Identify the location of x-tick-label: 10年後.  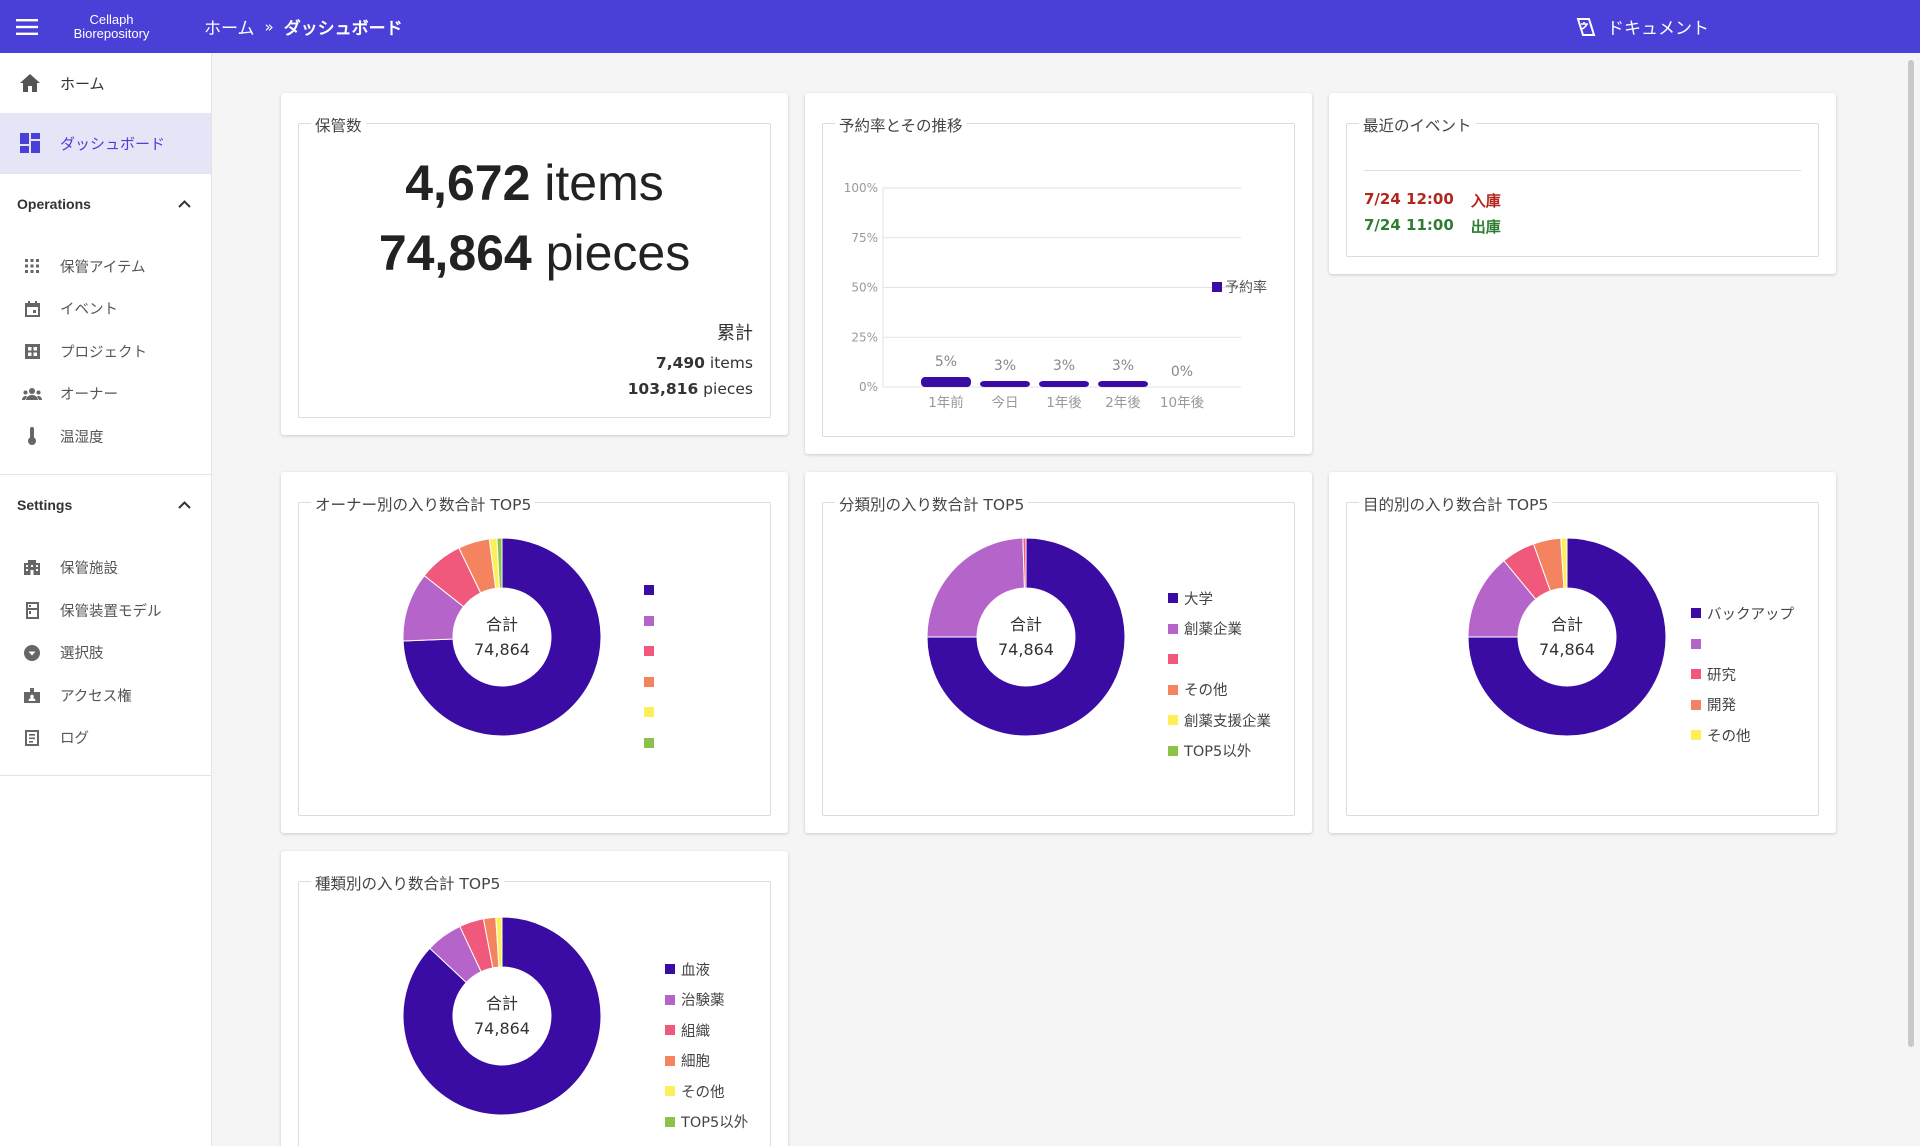
(1182, 403).